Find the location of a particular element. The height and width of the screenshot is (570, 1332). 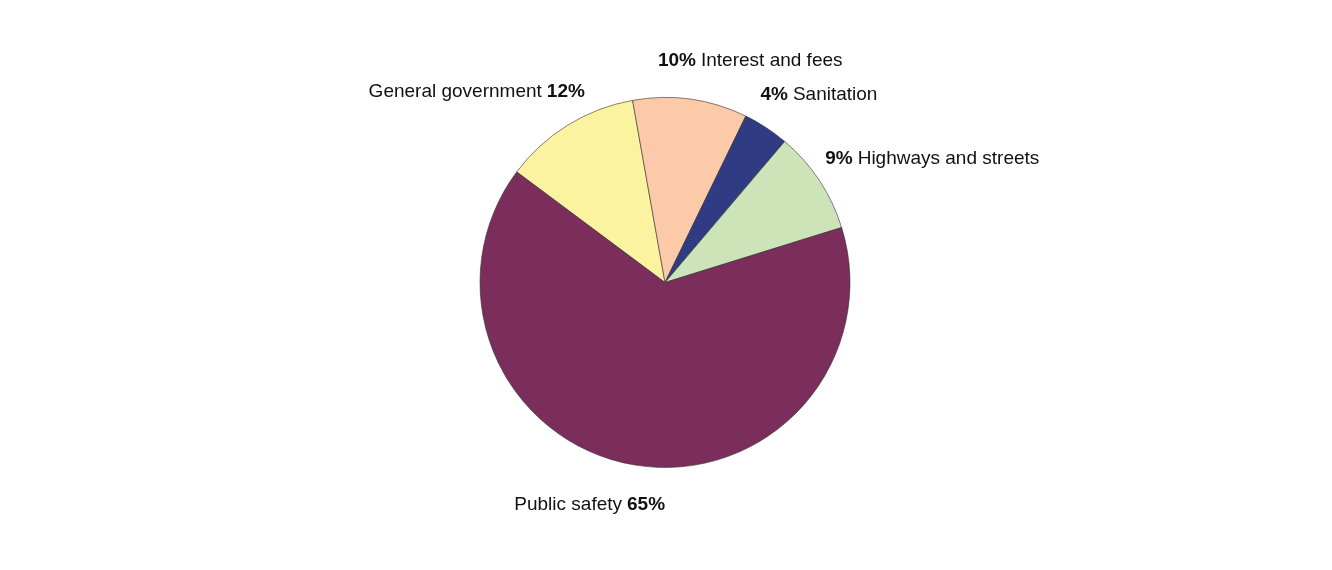

data-label: 4% is located at coordinates (774, 94).